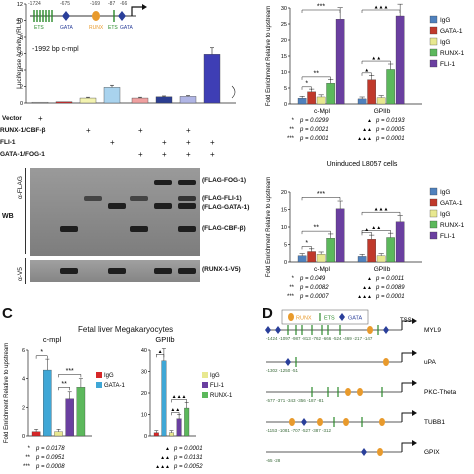 The height and width of the screenshot is (474, 474). What do you see at coordinates (112, 4) in the screenshot?
I see `pos-87: -87` at bounding box center [112, 4].